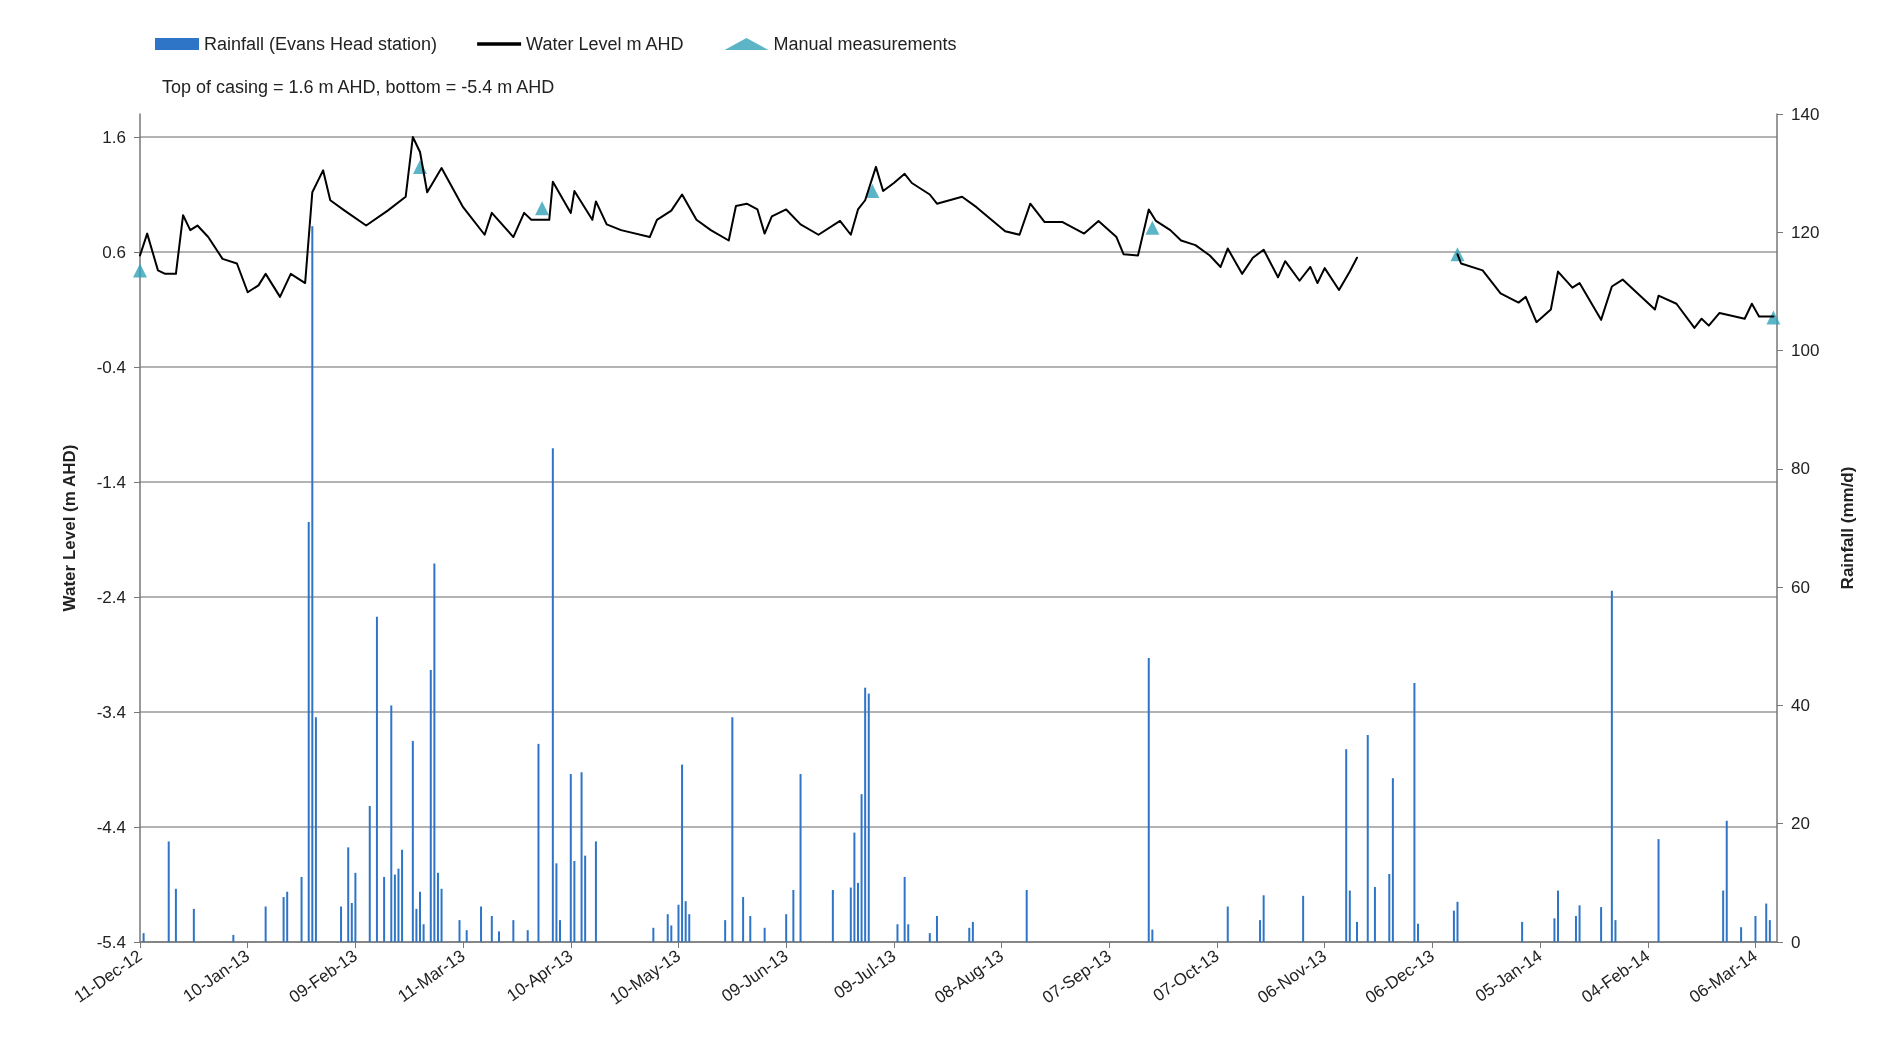 The width and height of the screenshot is (1887, 1049). What do you see at coordinates (111, 482) in the screenshot?
I see `y-tick-label: -1.4` at bounding box center [111, 482].